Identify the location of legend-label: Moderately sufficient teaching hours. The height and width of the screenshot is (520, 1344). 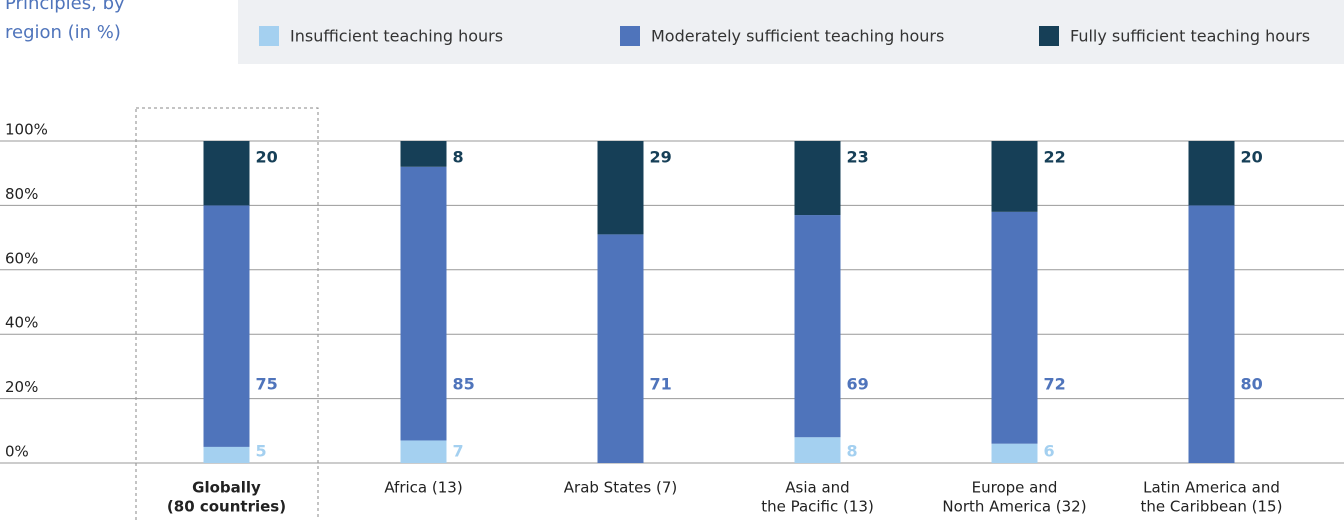
(797, 36).